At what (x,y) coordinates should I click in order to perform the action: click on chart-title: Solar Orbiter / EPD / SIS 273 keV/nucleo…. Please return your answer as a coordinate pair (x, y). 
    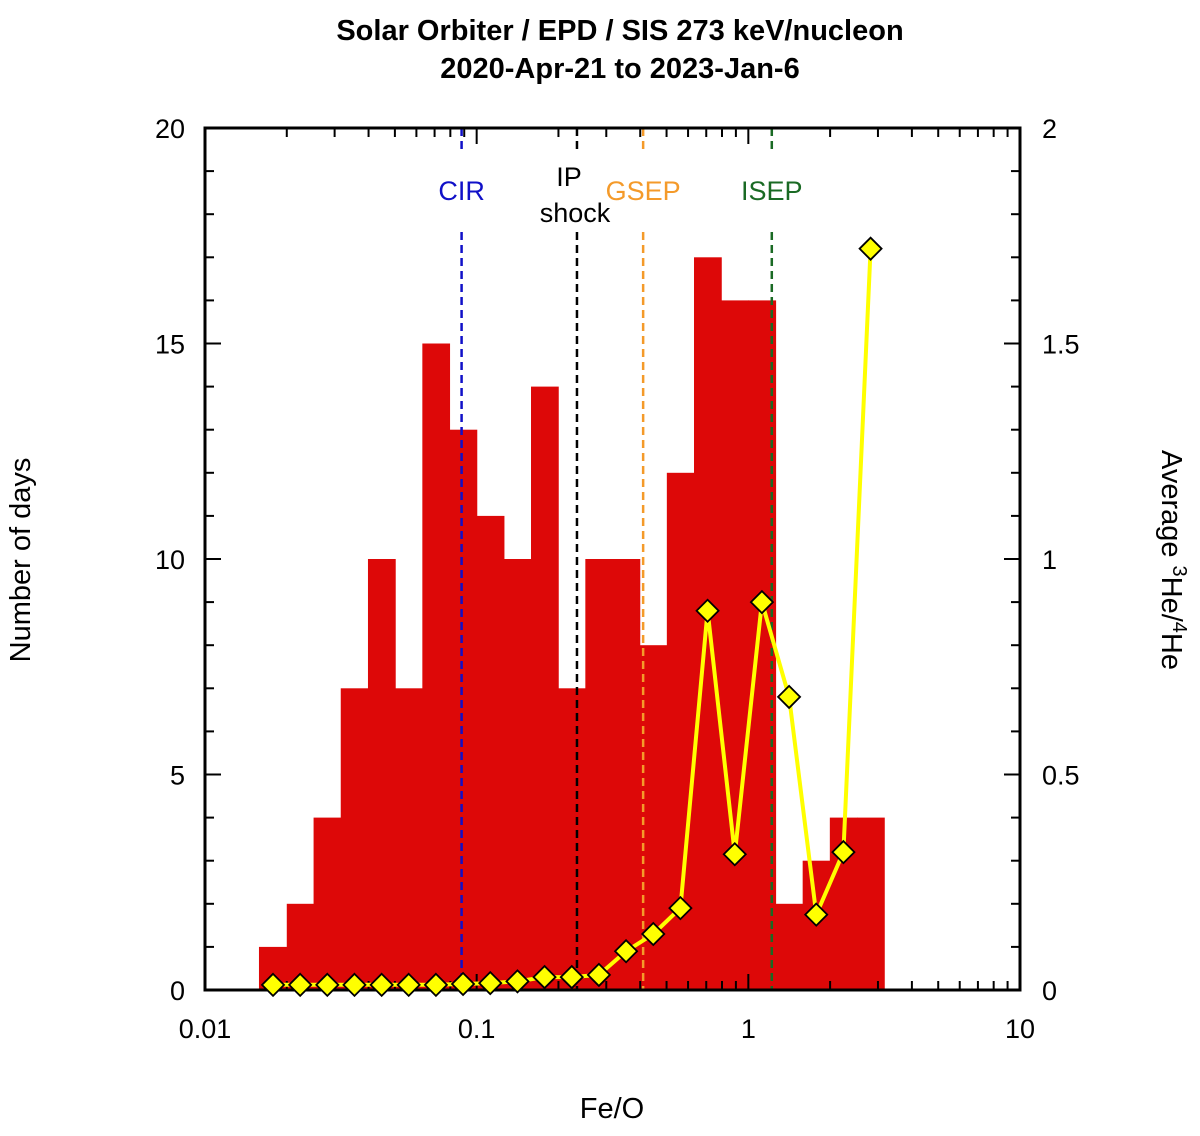
    Looking at the image, I should click on (619, 31).